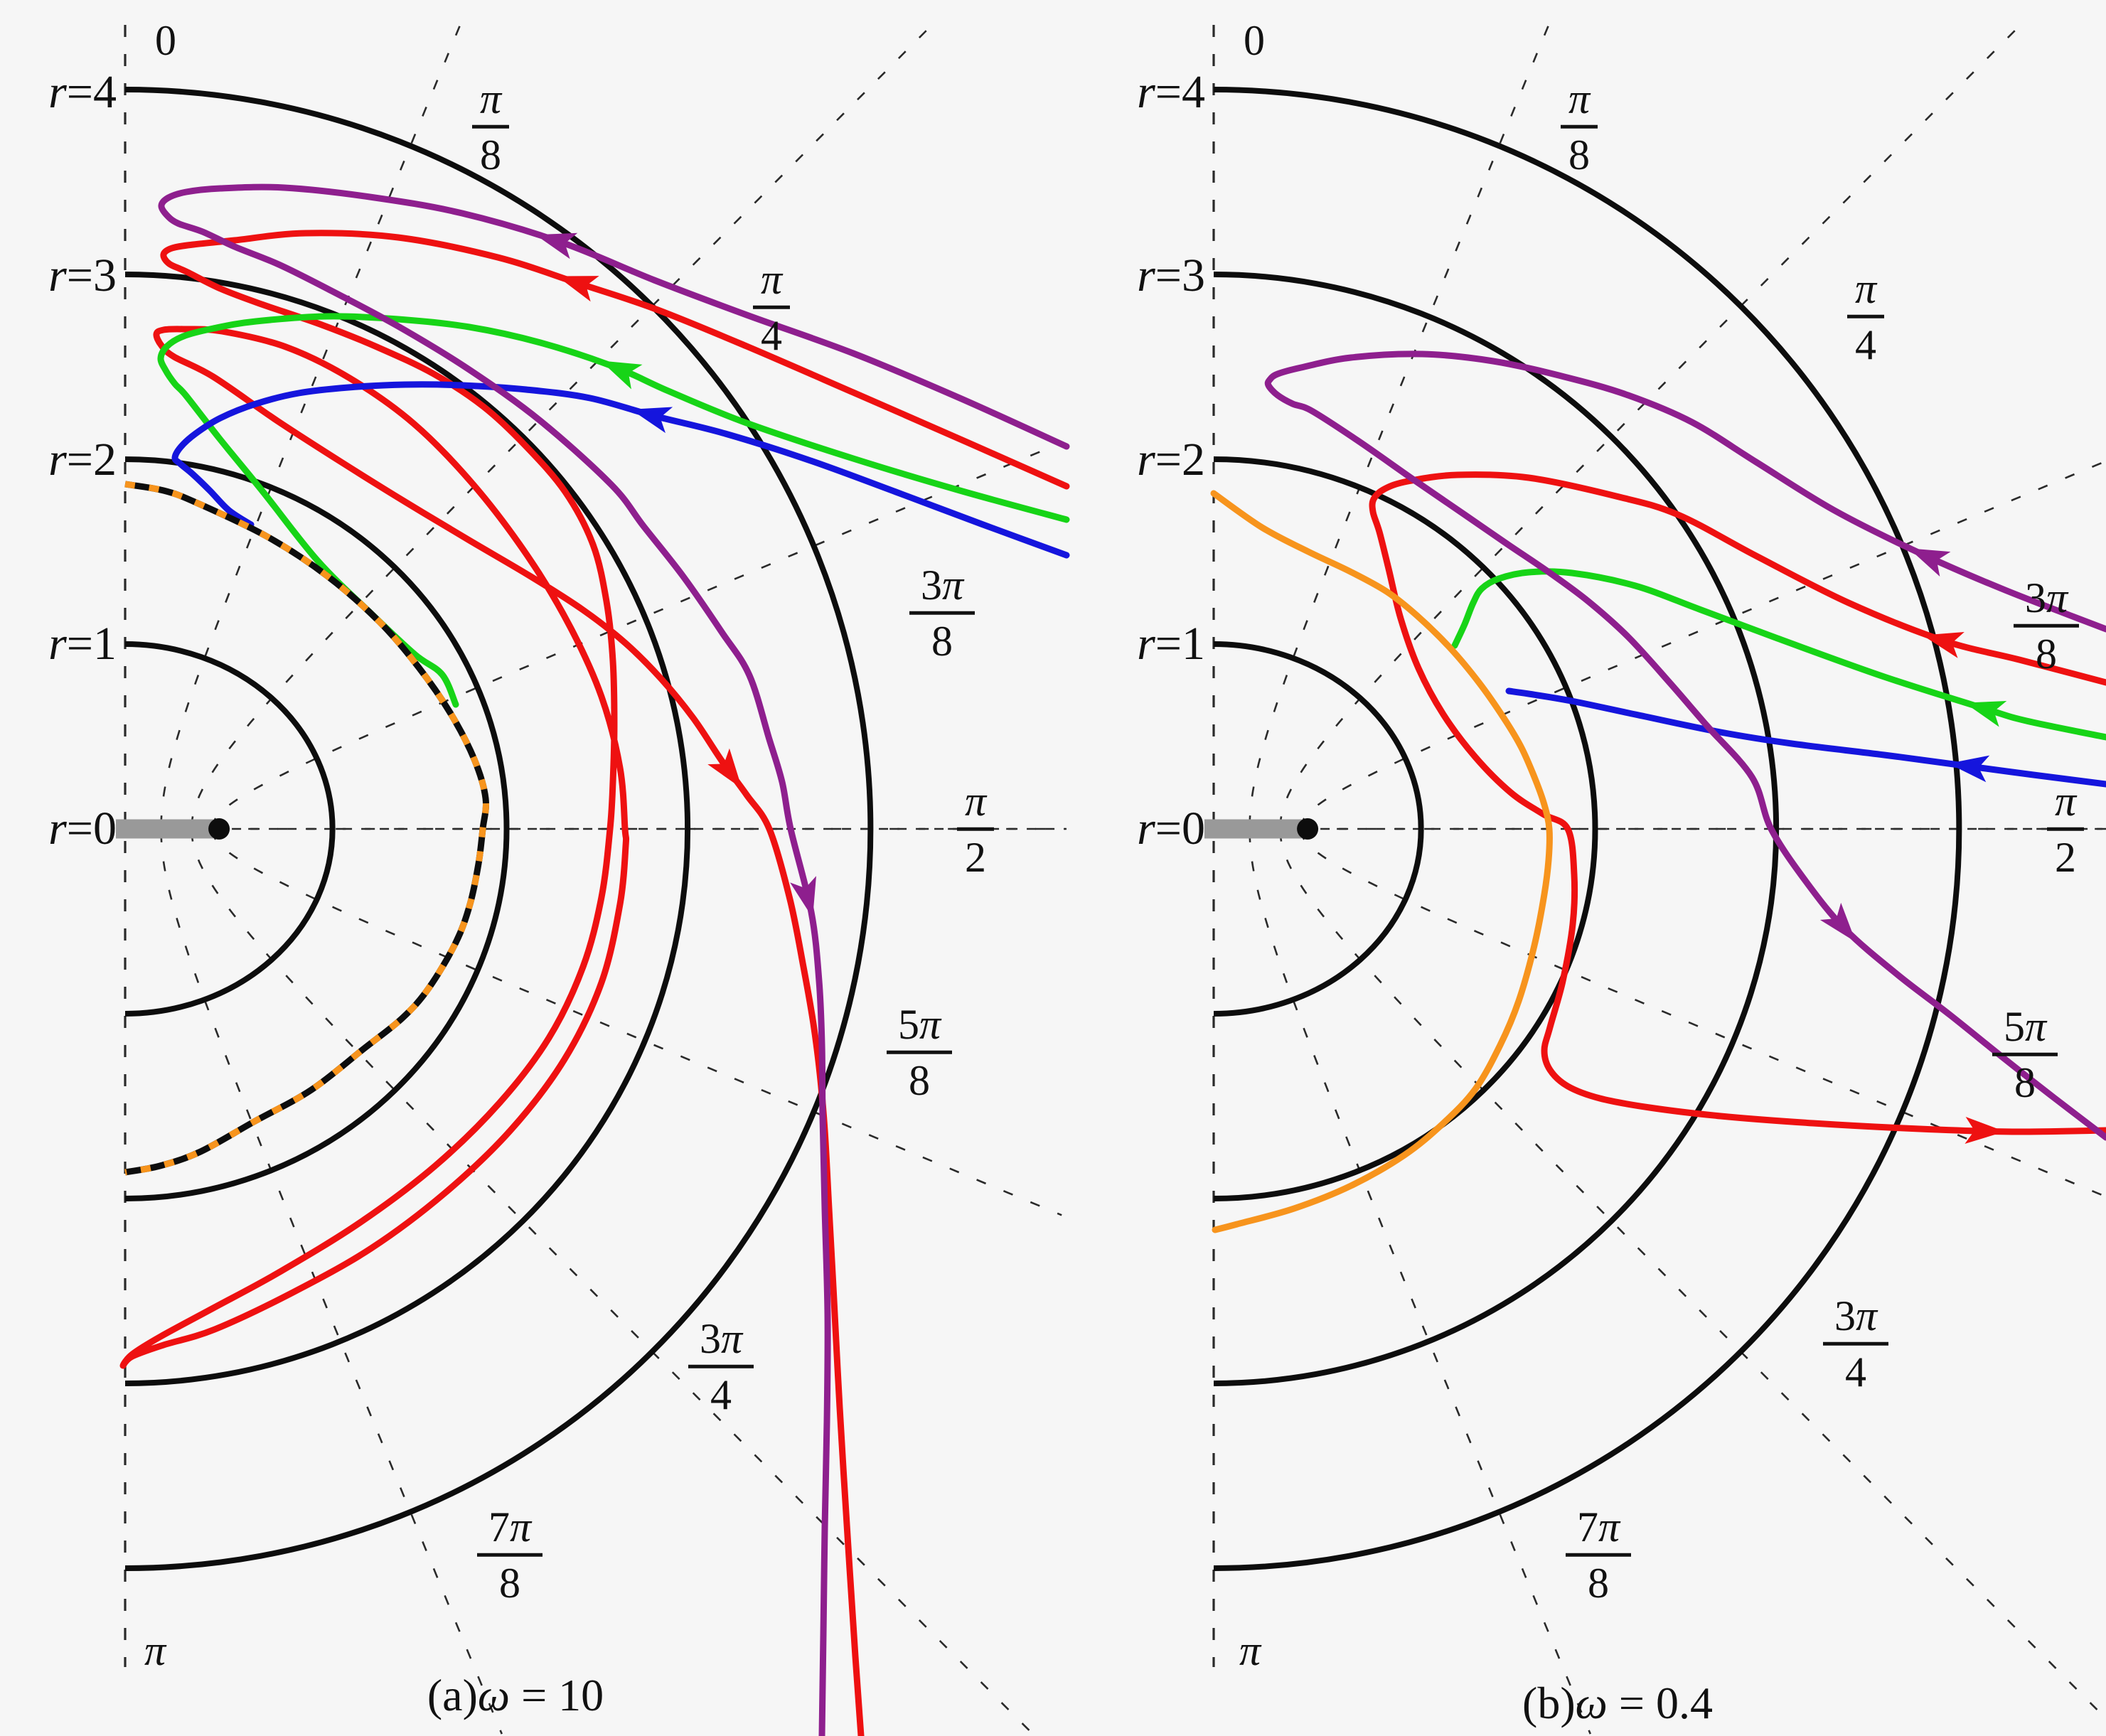 The height and width of the screenshot is (1736, 2106). Describe the element at coordinates (1254, 40) in the screenshot. I see `angle-label-0-panel-b: 0` at that location.